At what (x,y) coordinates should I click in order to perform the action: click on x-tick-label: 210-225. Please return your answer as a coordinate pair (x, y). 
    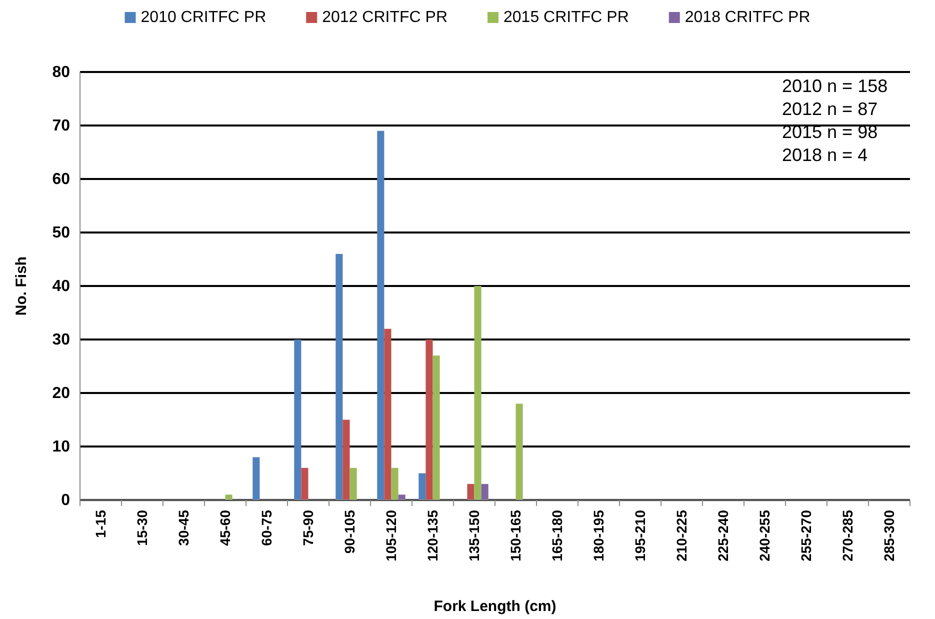
    Looking at the image, I should click on (682, 536).